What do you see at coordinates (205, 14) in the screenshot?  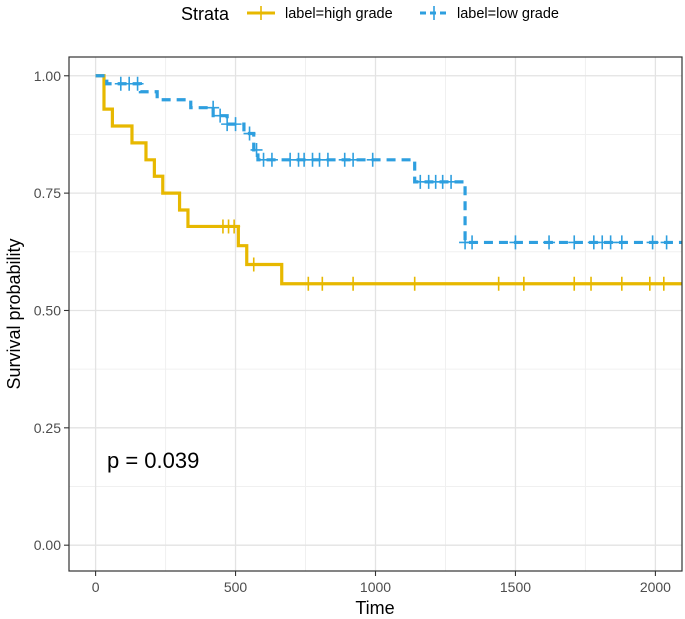 I see `legend-title: Strata` at bounding box center [205, 14].